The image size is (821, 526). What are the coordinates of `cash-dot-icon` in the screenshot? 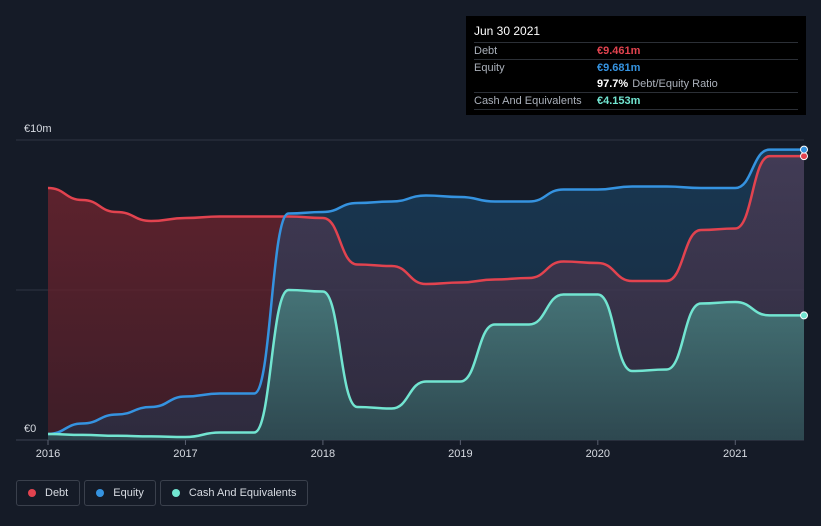 It's located at (175, 493).